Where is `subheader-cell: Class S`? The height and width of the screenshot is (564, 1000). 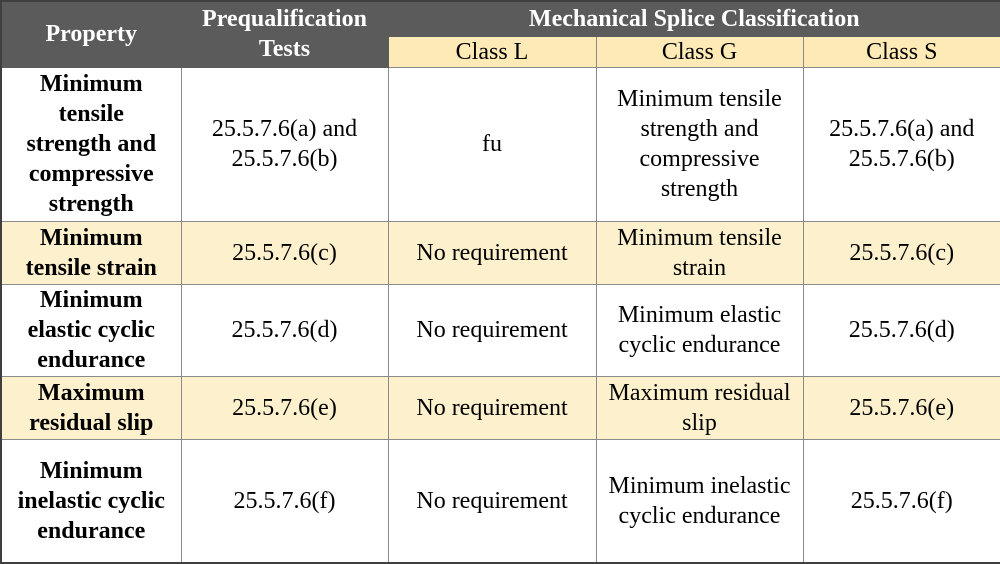
subheader-cell: Class S is located at coordinates (901, 51).